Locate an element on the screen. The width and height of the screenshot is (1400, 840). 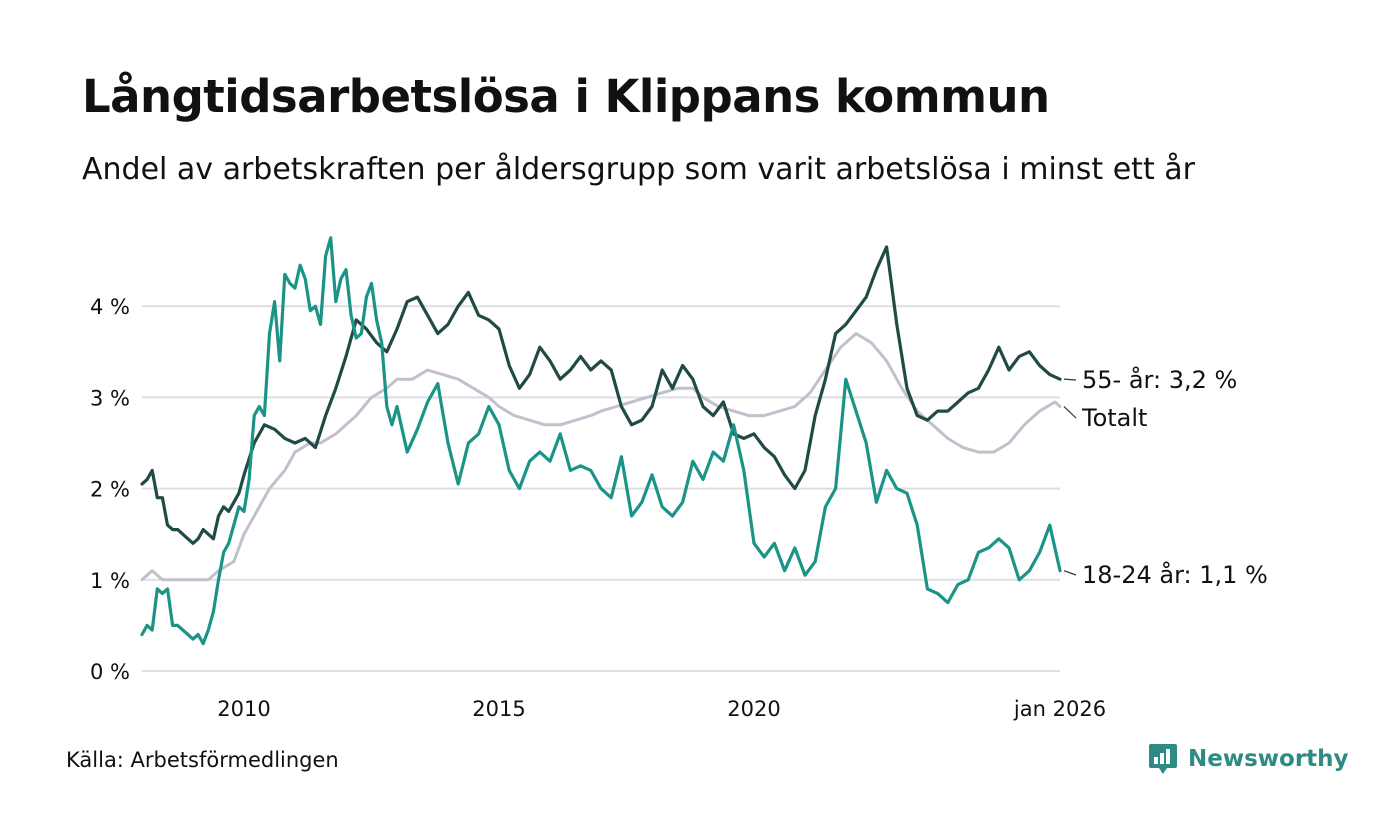
x-tick-label: 2015 is located at coordinates (498, 709).